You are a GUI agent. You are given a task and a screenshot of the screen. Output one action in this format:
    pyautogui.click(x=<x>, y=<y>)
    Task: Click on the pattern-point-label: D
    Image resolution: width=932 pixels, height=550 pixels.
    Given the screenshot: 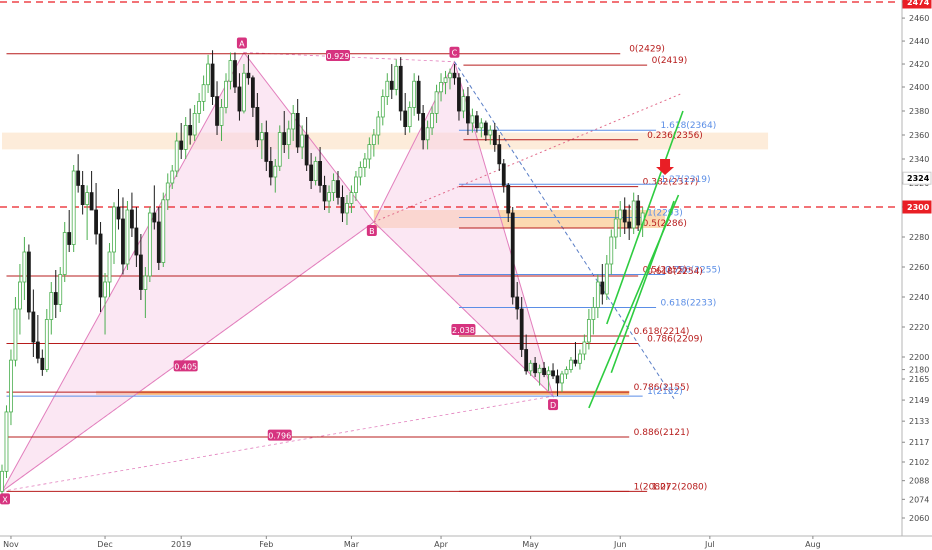 What is the action you would take?
    pyautogui.click(x=553, y=405)
    